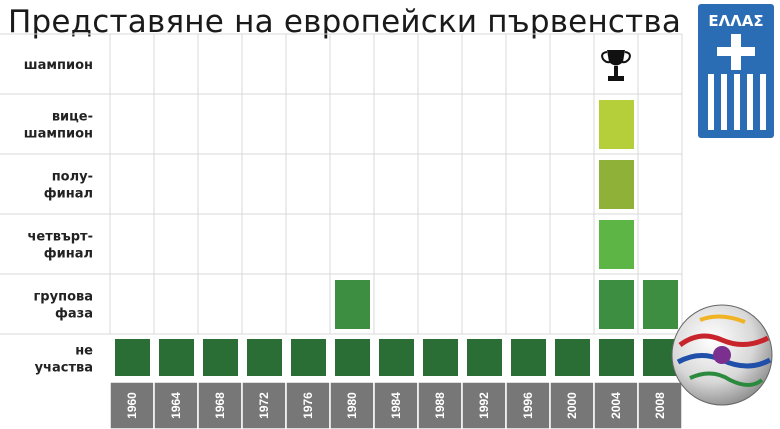 The width and height of the screenshot is (780, 429). I want to click on year-label: 1960, so click(132, 405).